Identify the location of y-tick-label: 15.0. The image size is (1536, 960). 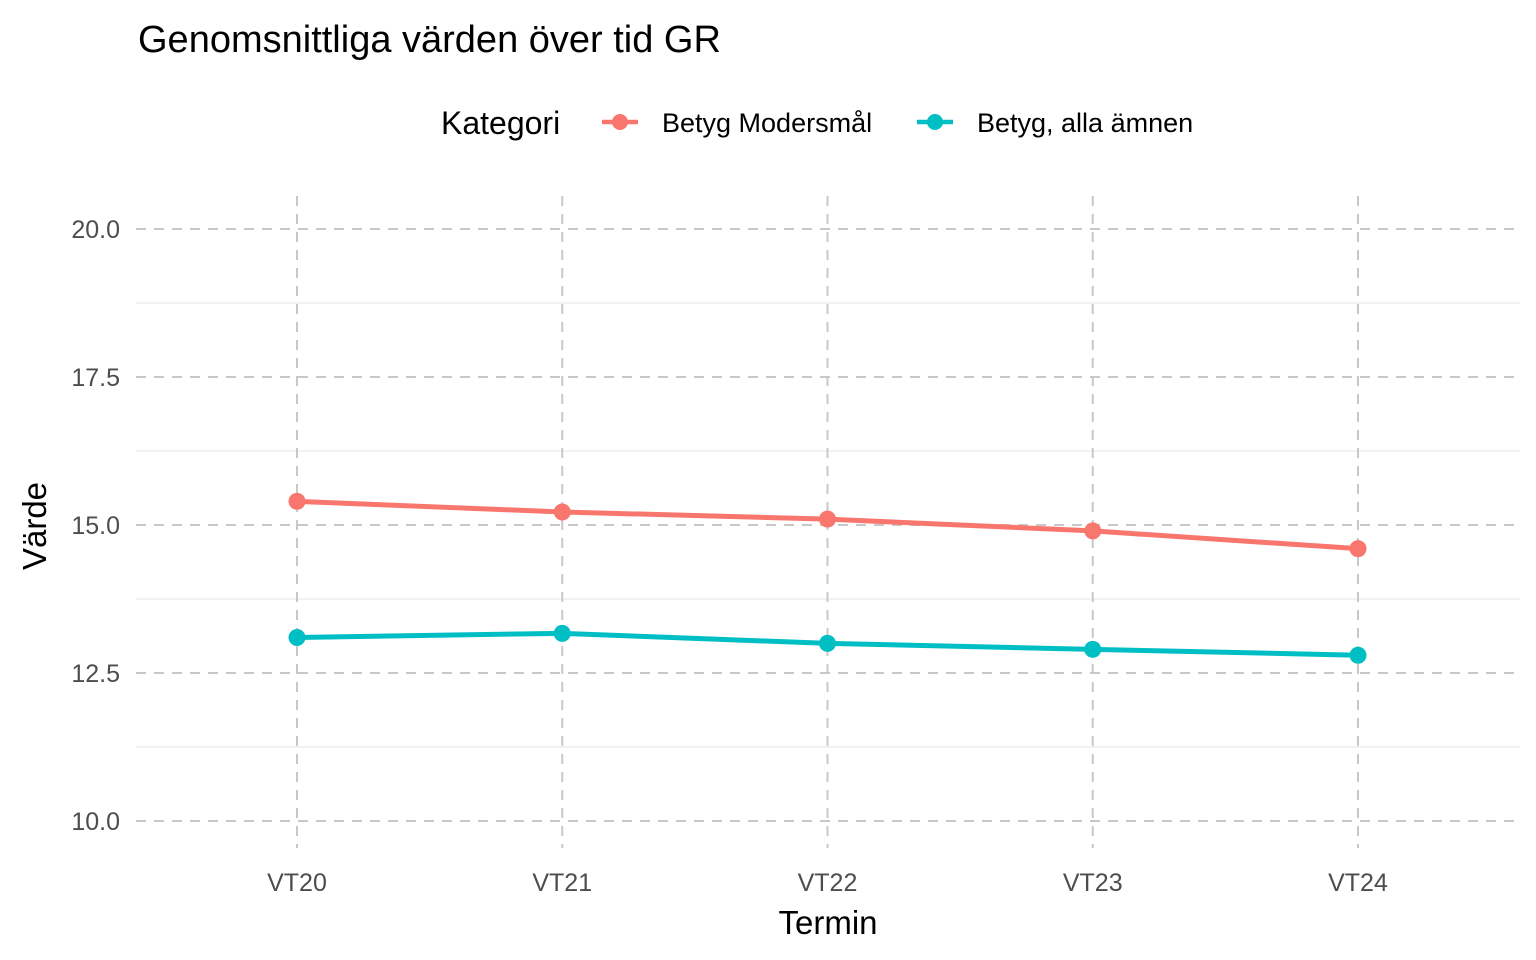
(95, 526).